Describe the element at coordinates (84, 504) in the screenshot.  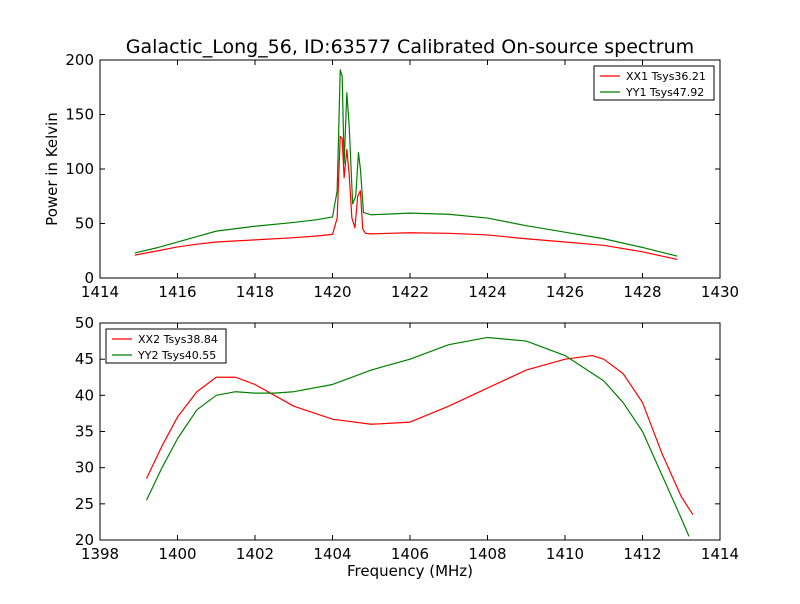
I see `y-tick-label: 25` at that location.